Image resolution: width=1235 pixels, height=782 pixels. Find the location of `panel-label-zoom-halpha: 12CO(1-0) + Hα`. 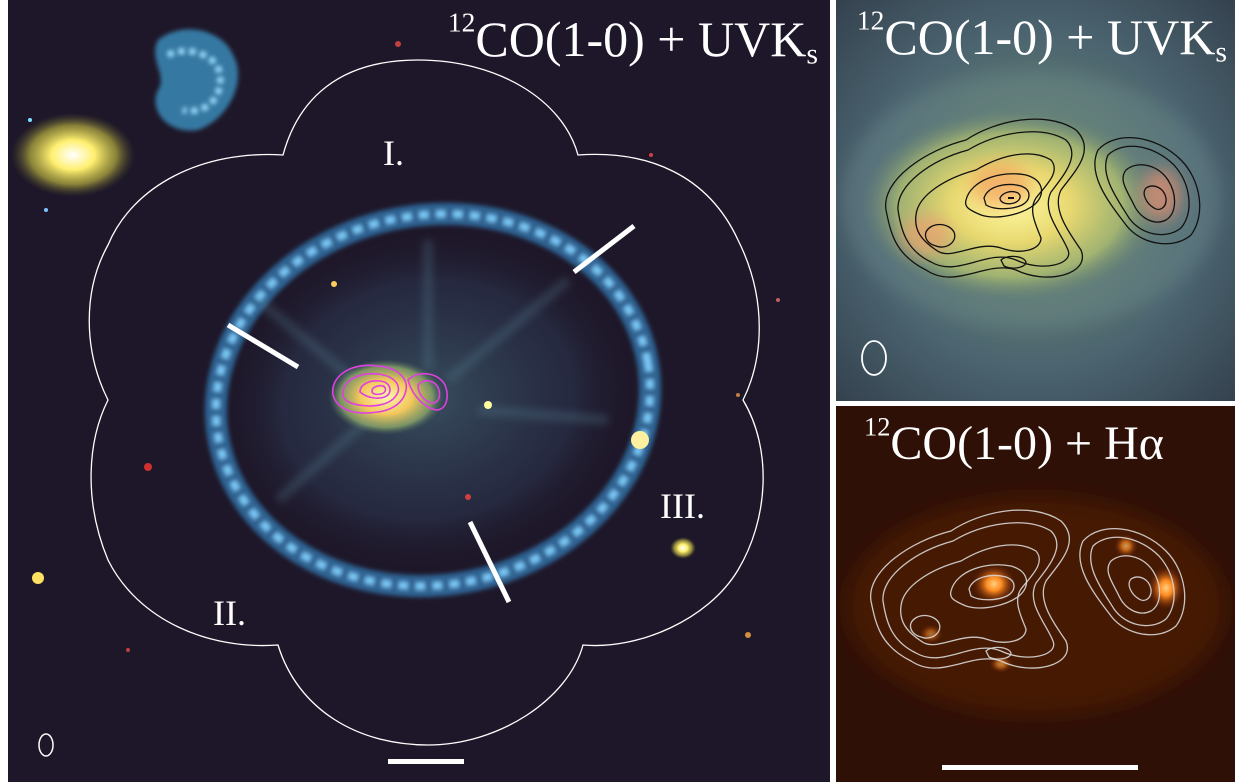

panel-label-zoom-halpha: 12CO(1-0) + Hα is located at coordinates (1014, 440).